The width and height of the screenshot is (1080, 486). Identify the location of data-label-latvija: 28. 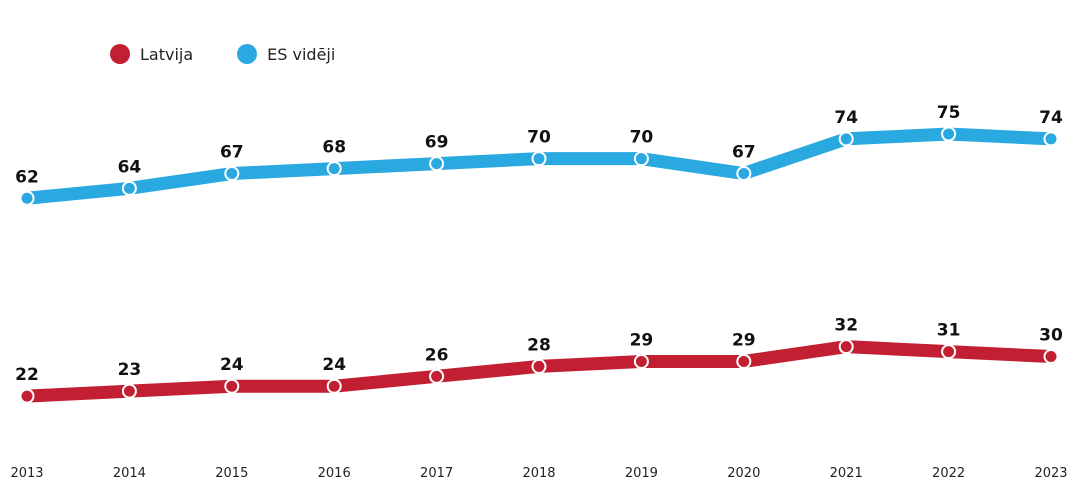
(539, 345).